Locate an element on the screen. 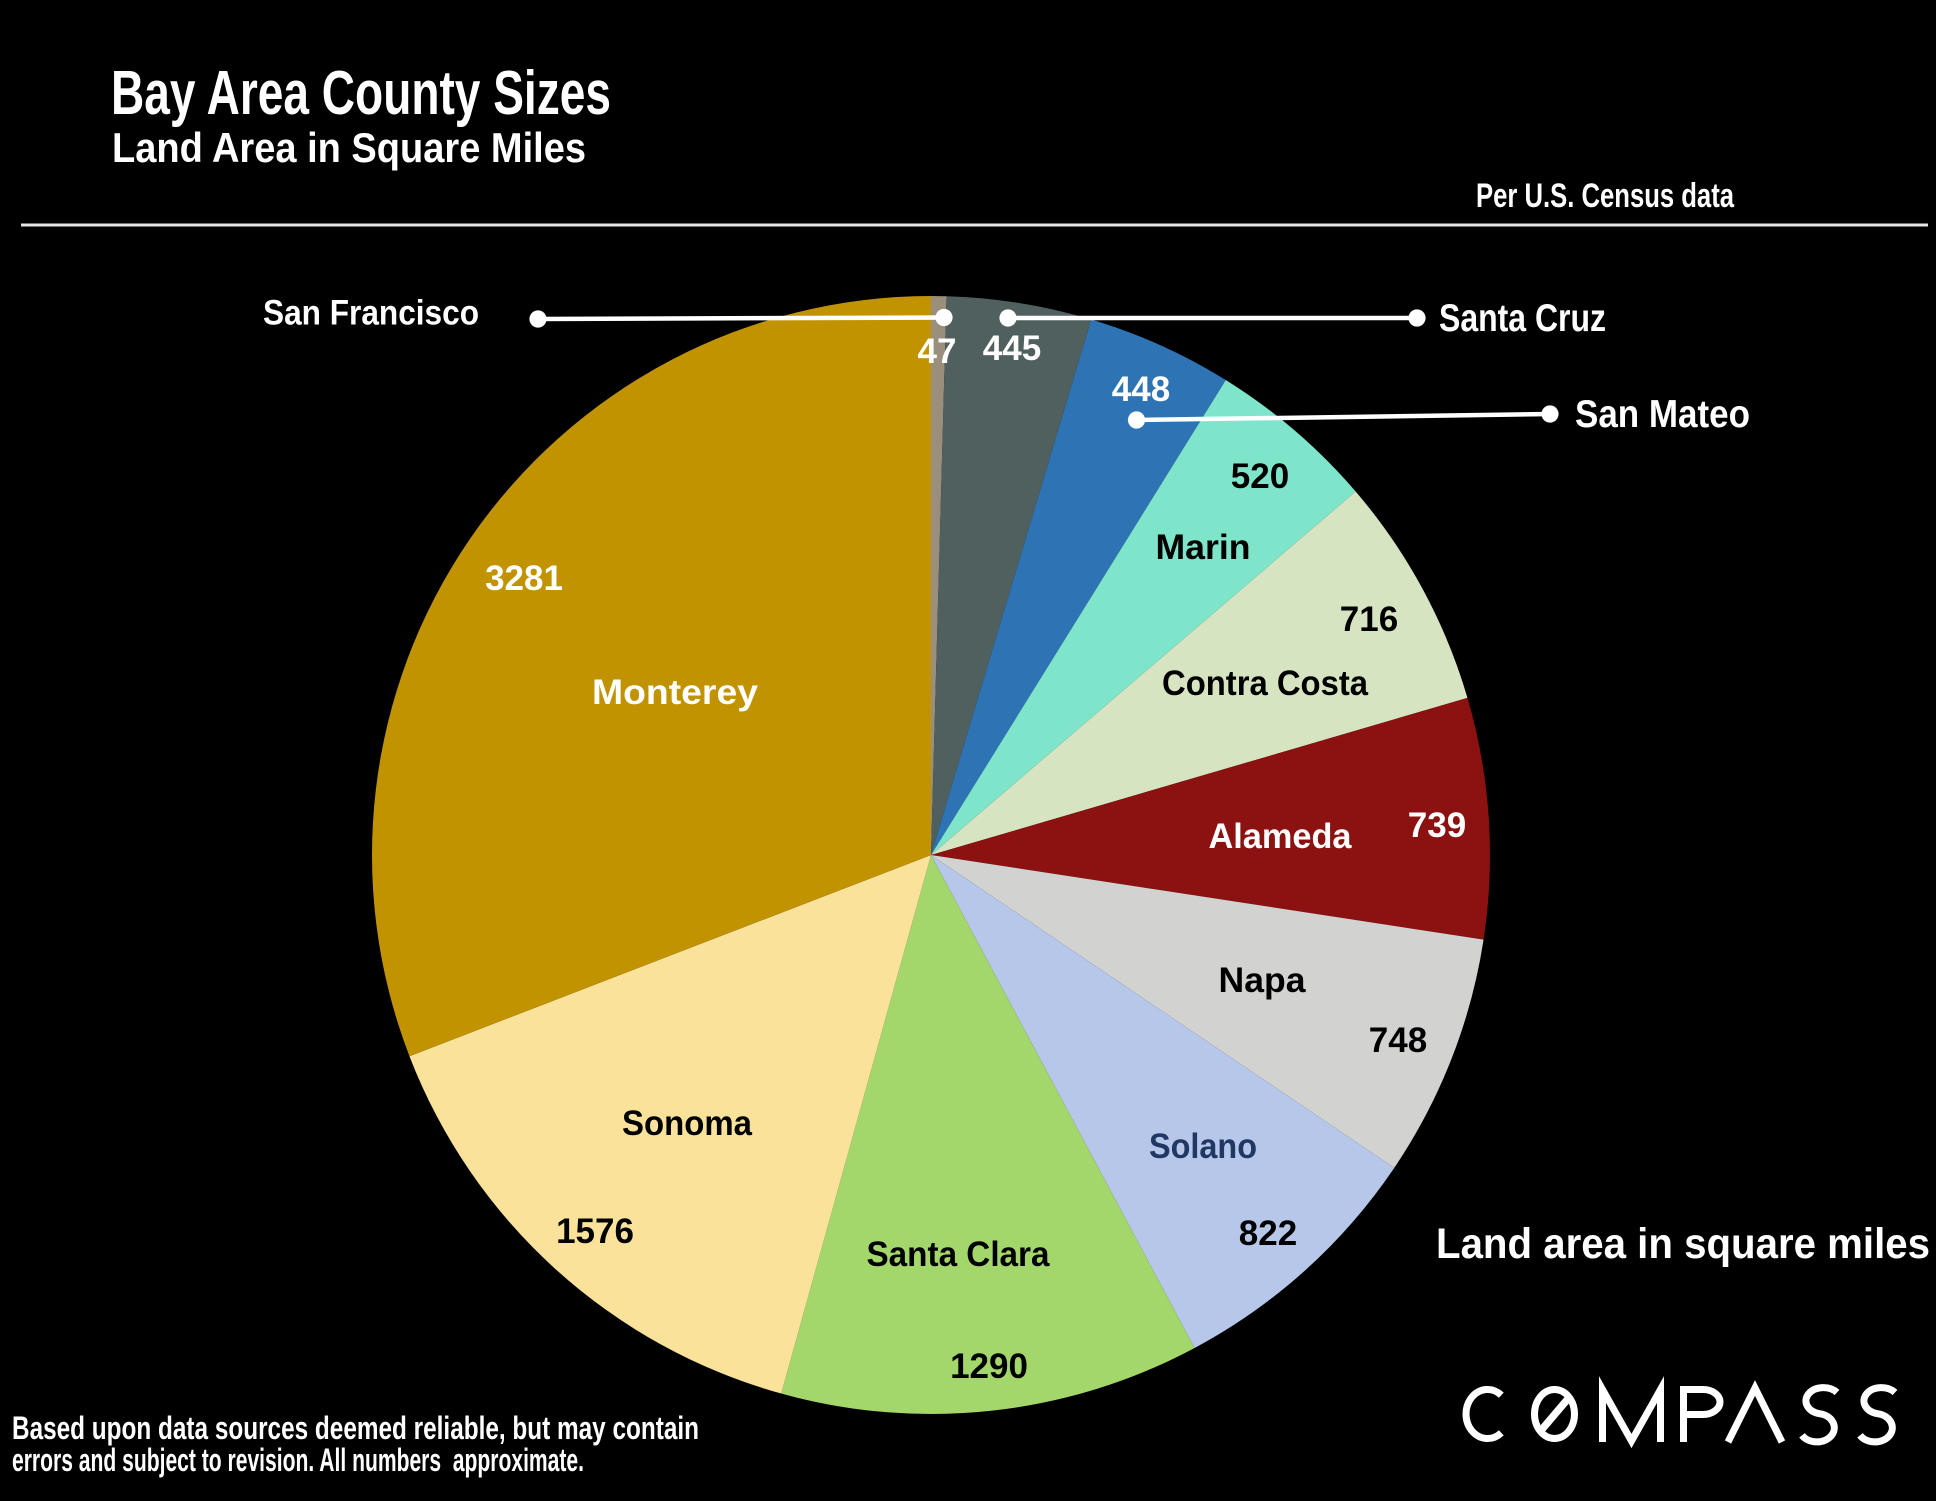 This screenshot has height=1501, width=1936. svg-text: 822 is located at coordinates (1268, 1233).